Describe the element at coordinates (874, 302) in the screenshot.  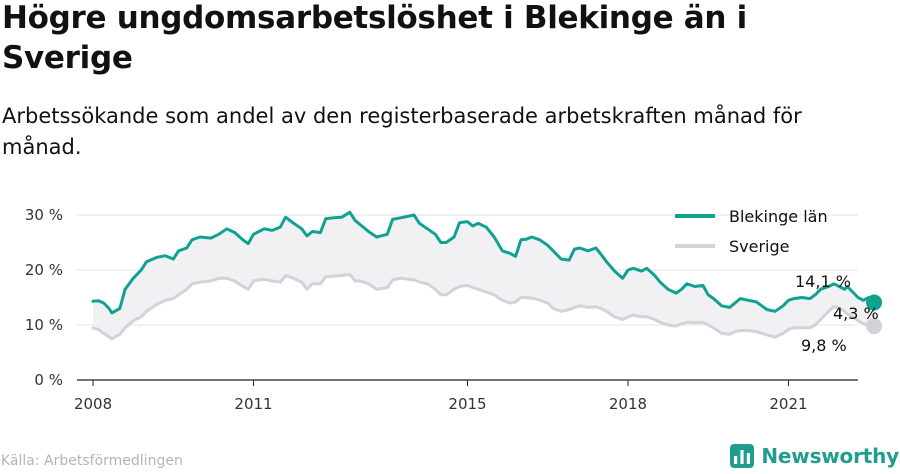
I see `end-marker-blekinge` at that location.